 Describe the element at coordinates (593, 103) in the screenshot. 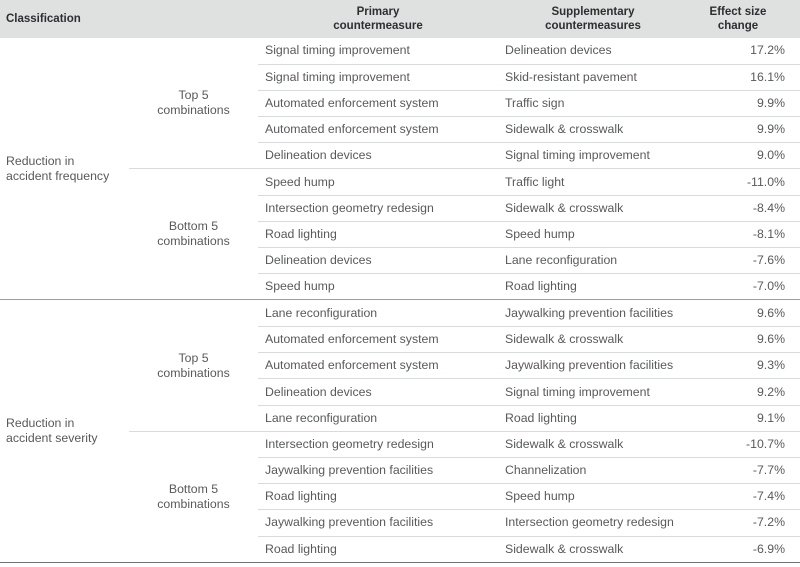

I see `cell-supplementary-countermeasure: Traffic sign` at that location.